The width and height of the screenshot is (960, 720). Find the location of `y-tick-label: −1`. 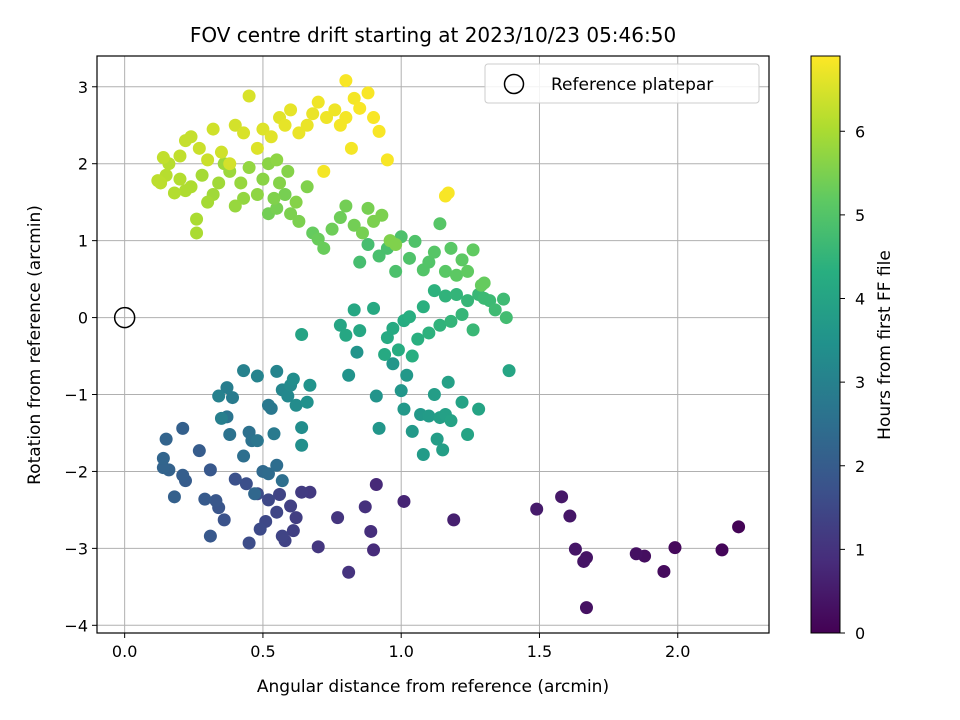

y-tick-label: −1 is located at coordinates (76, 395).